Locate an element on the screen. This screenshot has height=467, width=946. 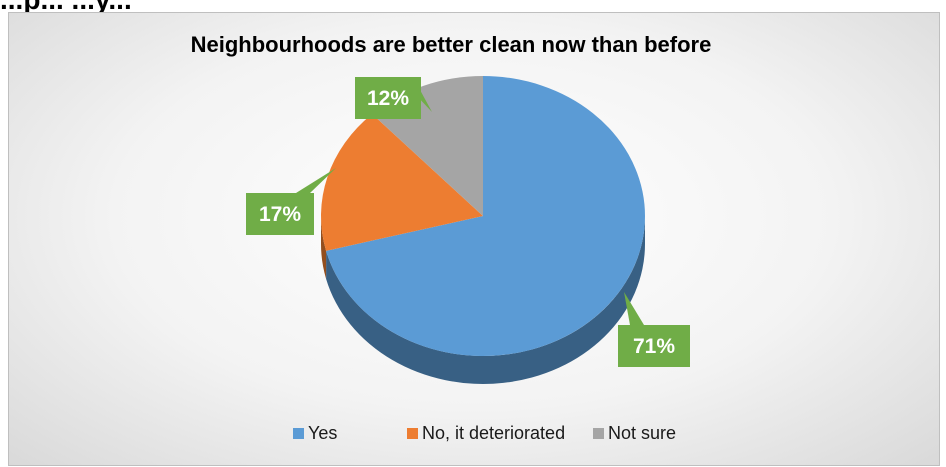
legend-label-2: Not sure is located at coordinates (642, 433).